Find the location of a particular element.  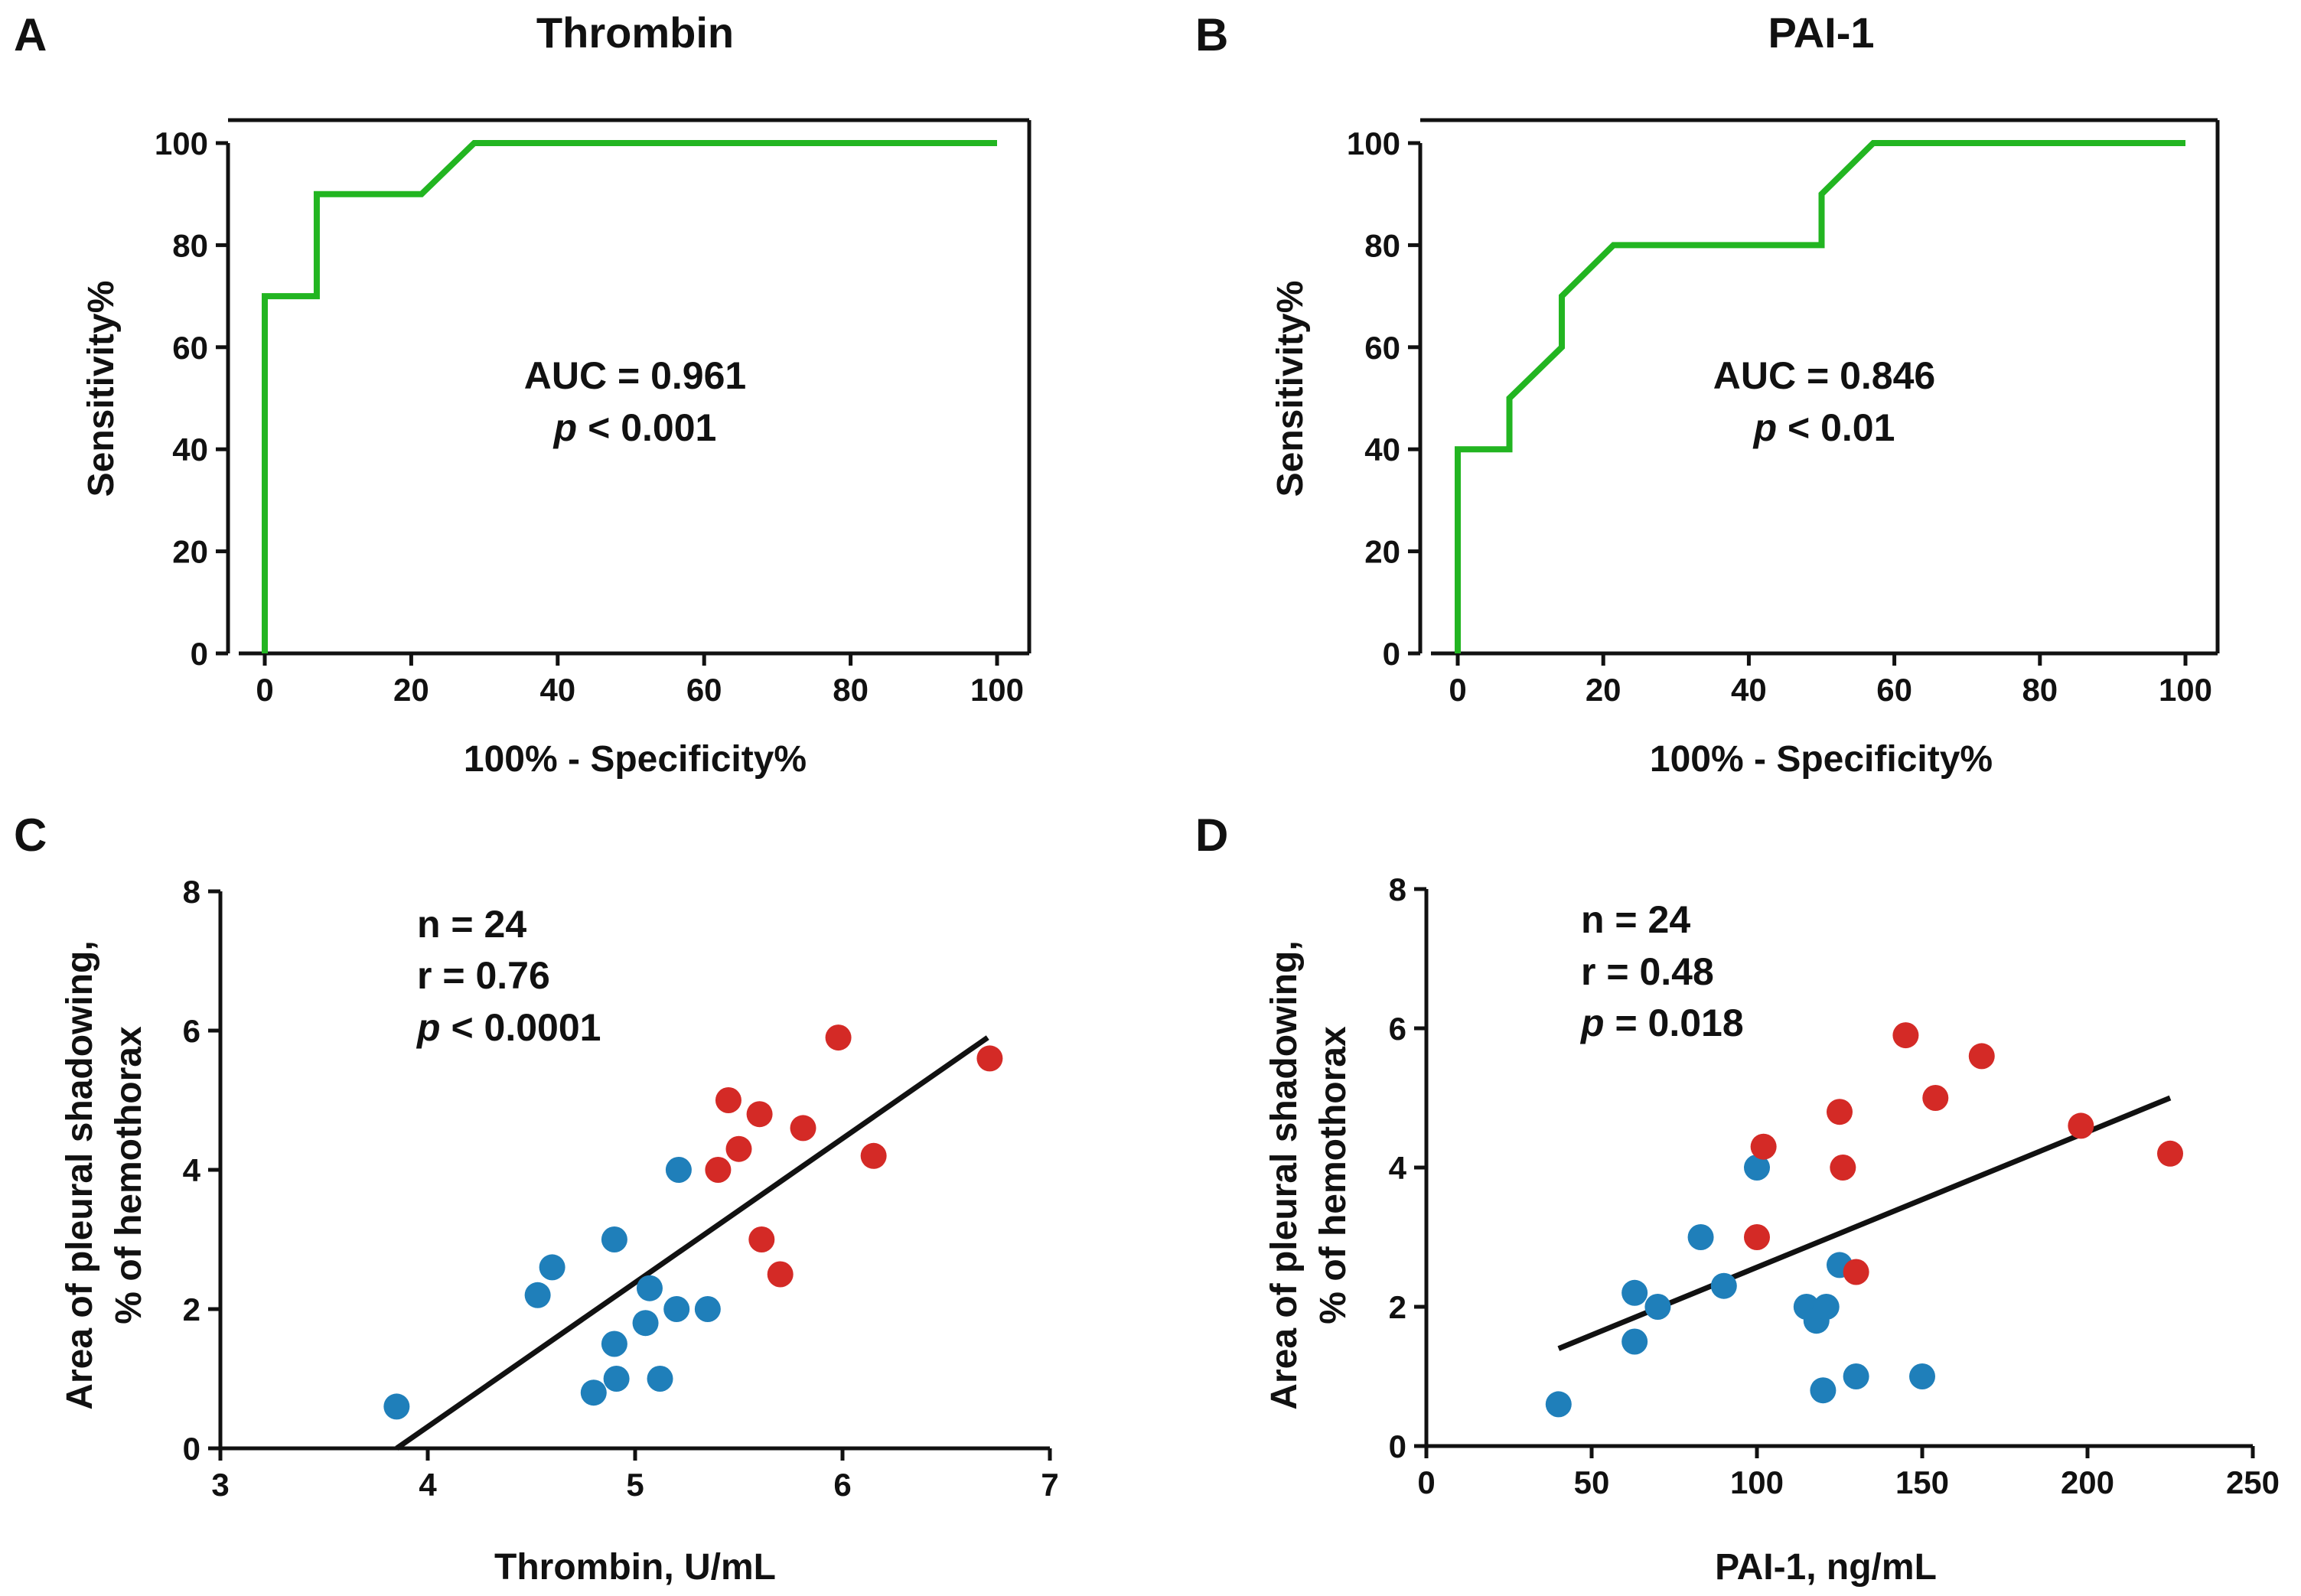

y-tick-label-b: 0 is located at coordinates (1391, 654).